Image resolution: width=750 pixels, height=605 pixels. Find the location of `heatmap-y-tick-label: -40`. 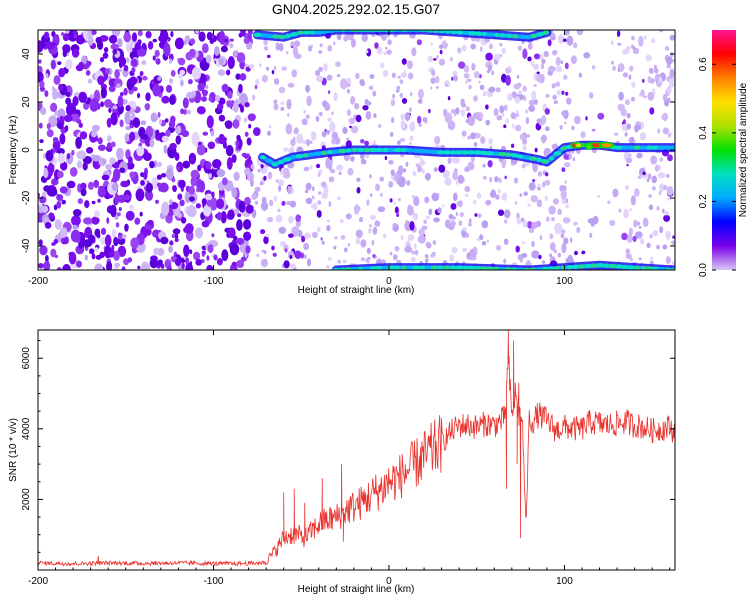

heatmap-y-tick-label: -40 is located at coordinates (26, 245).